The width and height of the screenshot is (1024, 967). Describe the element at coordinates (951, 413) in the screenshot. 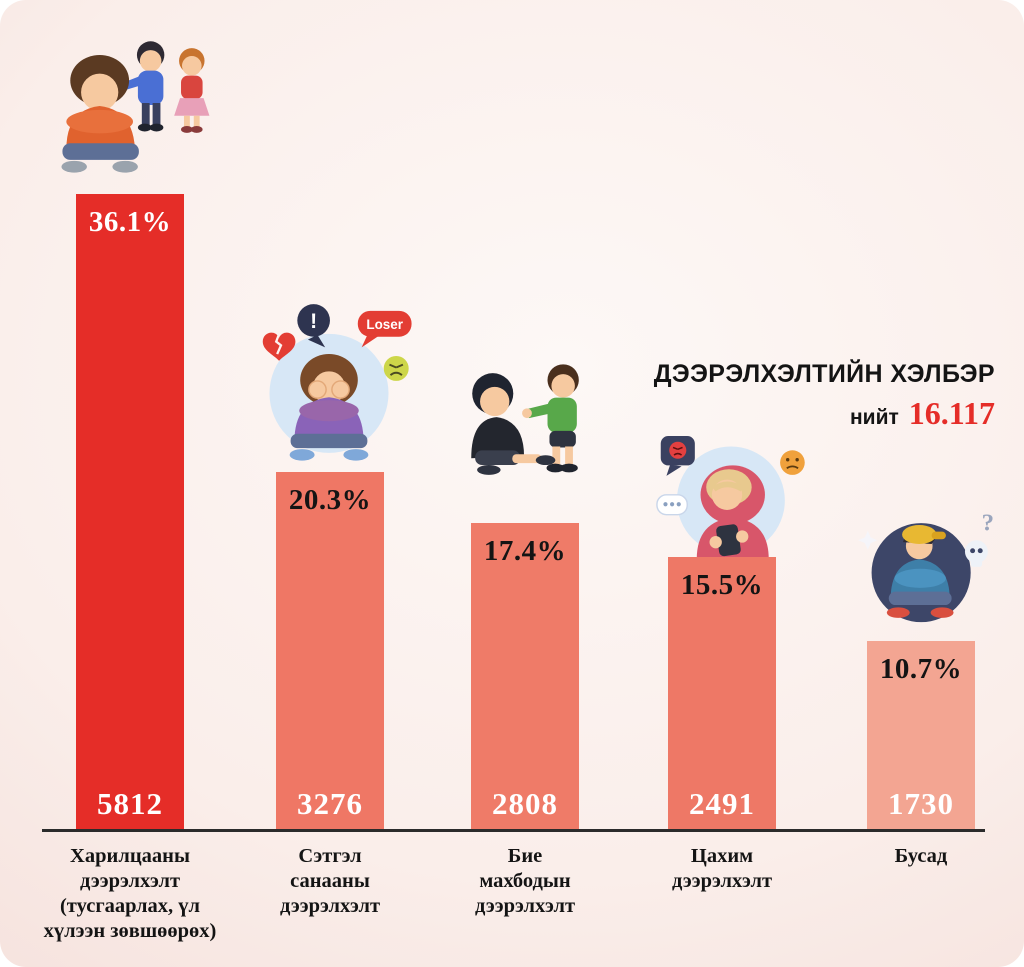

I see `total-value: 16.117` at that location.